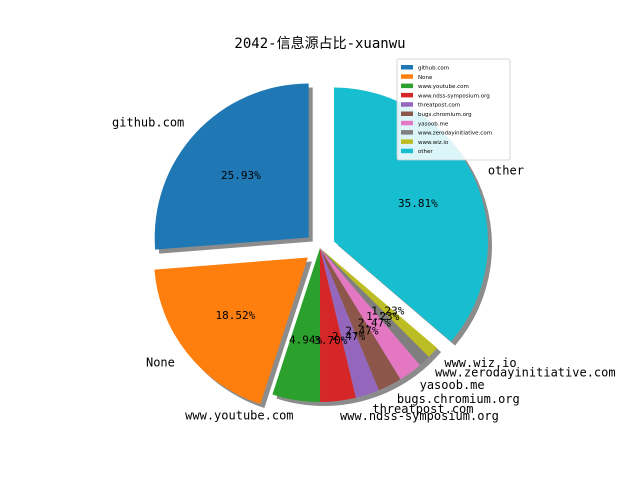  What do you see at coordinates (418, 203) in the screenshot?
I see `percent-label-other: 35.81%` at bounding box center [418, 203].